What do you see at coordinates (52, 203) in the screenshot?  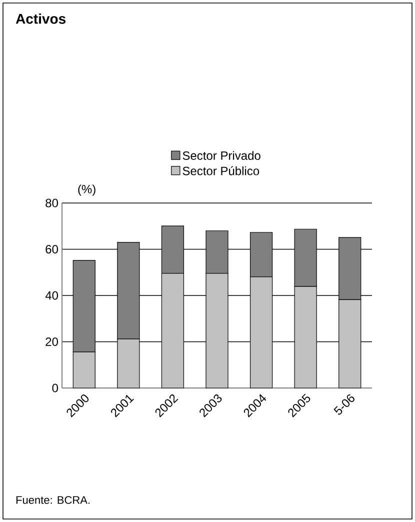 I see `y-tick-label: 80` at bounding box center [52, 203].